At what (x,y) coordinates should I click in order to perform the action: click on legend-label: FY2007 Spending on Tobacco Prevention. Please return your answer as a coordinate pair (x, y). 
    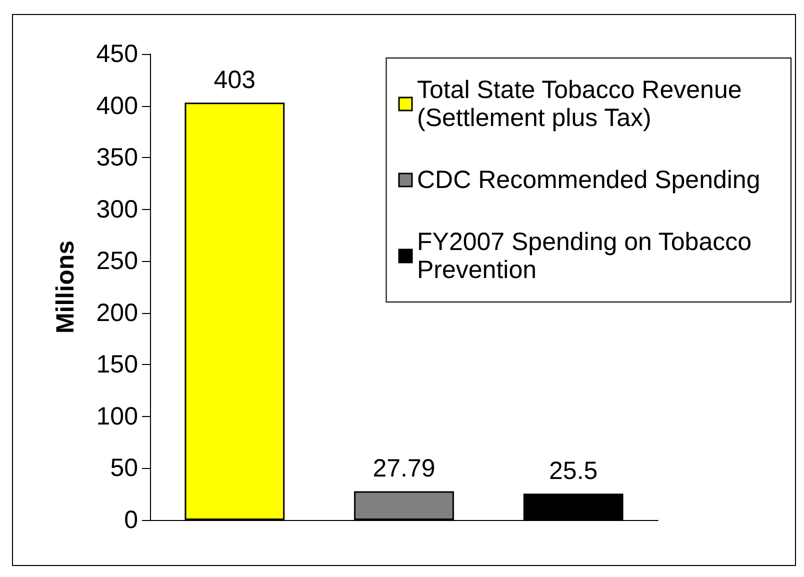
    Looking at the image, I should click on (587, 256).